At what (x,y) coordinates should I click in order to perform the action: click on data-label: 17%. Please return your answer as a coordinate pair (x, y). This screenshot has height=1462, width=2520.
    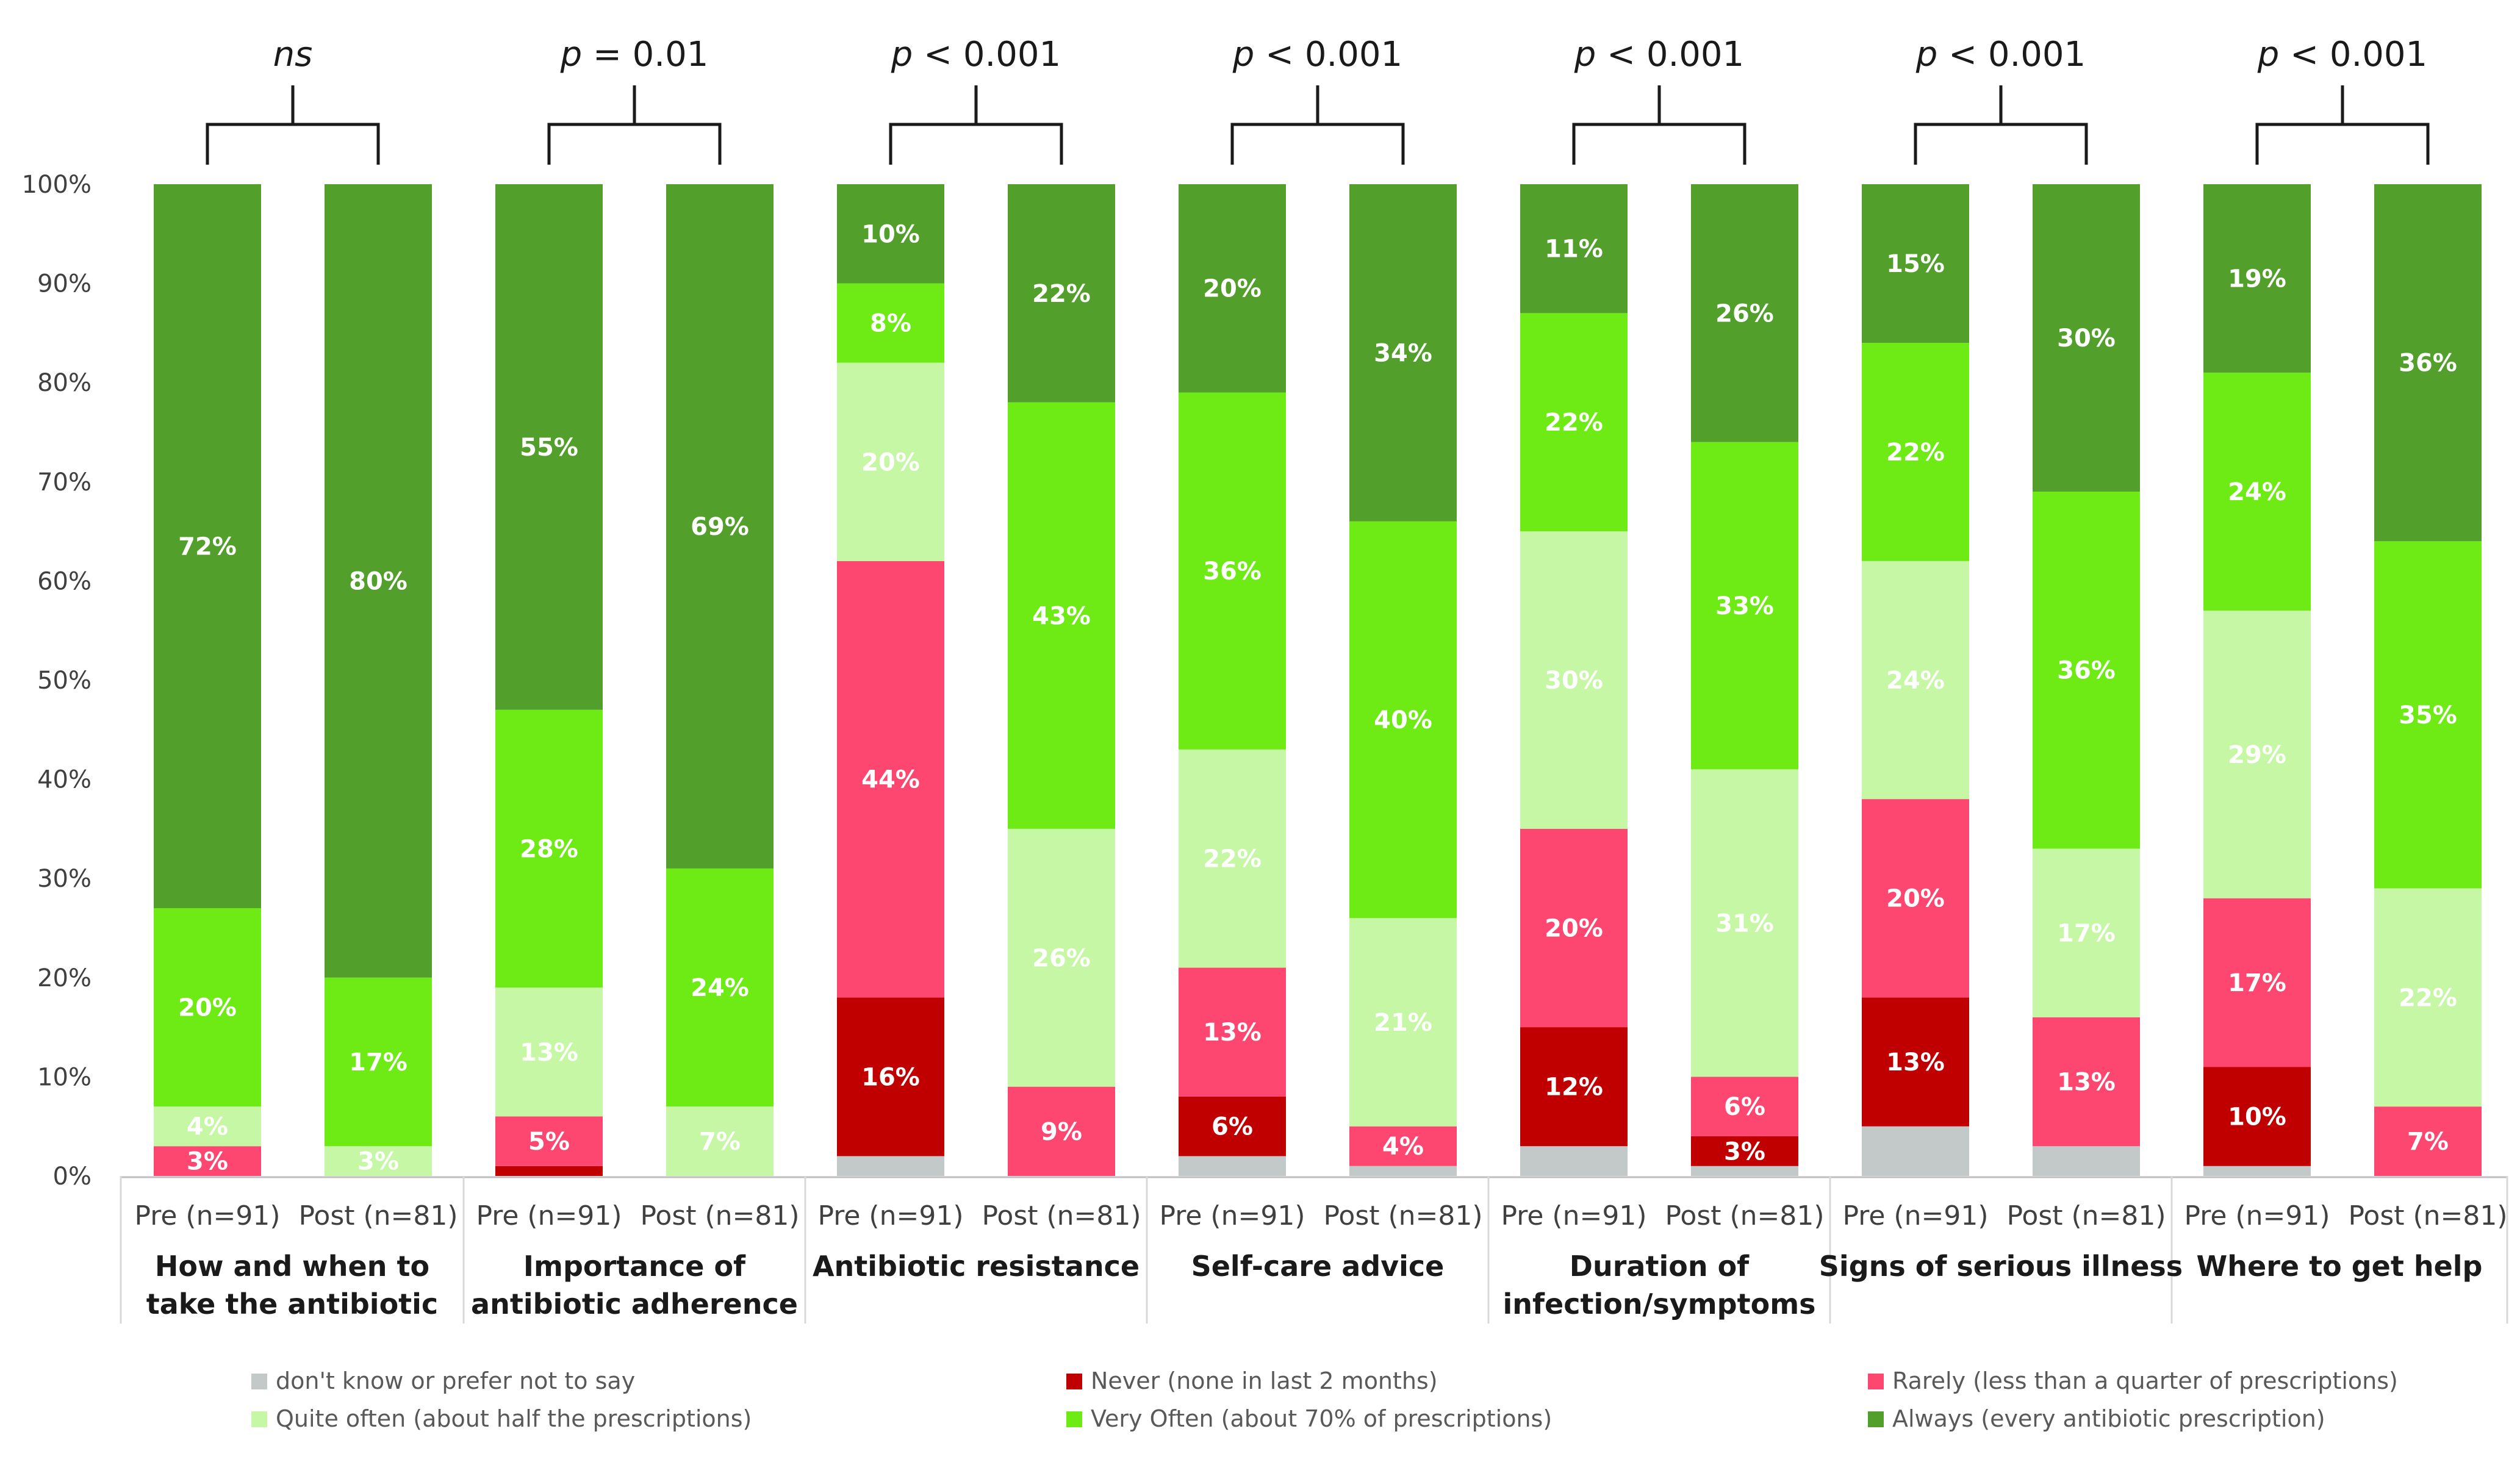
    Looking at the image, I should click on (378, 1062).